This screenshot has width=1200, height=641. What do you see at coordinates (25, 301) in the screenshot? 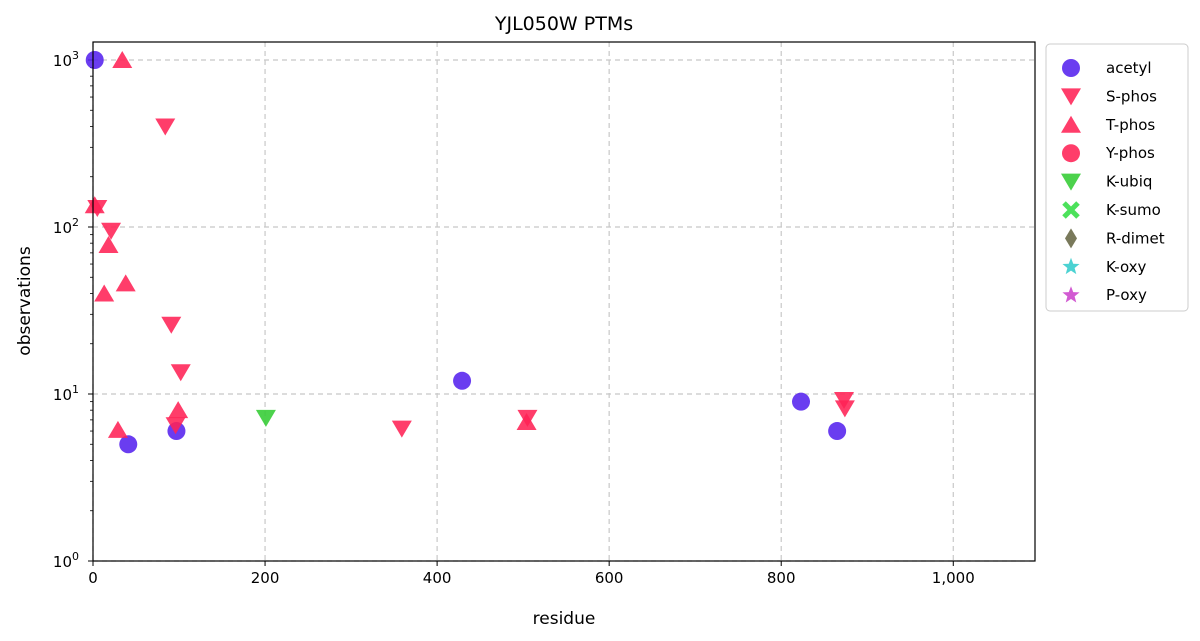
I see `y-axis-label: observations` at bounding box center [25, 301].